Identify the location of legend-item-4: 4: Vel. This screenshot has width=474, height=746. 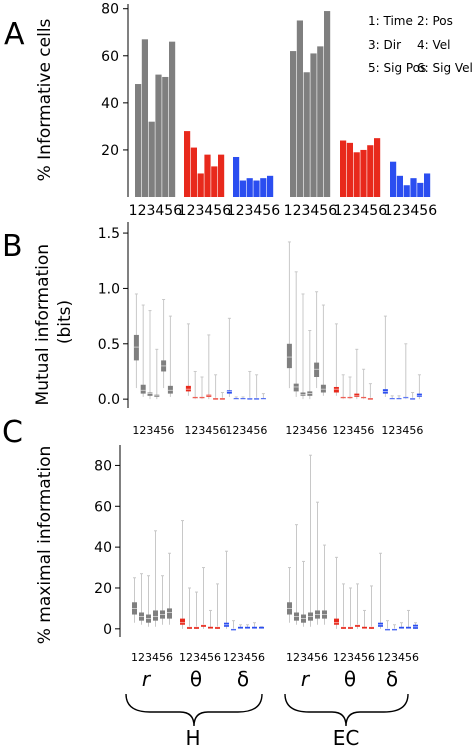
(434, 45).